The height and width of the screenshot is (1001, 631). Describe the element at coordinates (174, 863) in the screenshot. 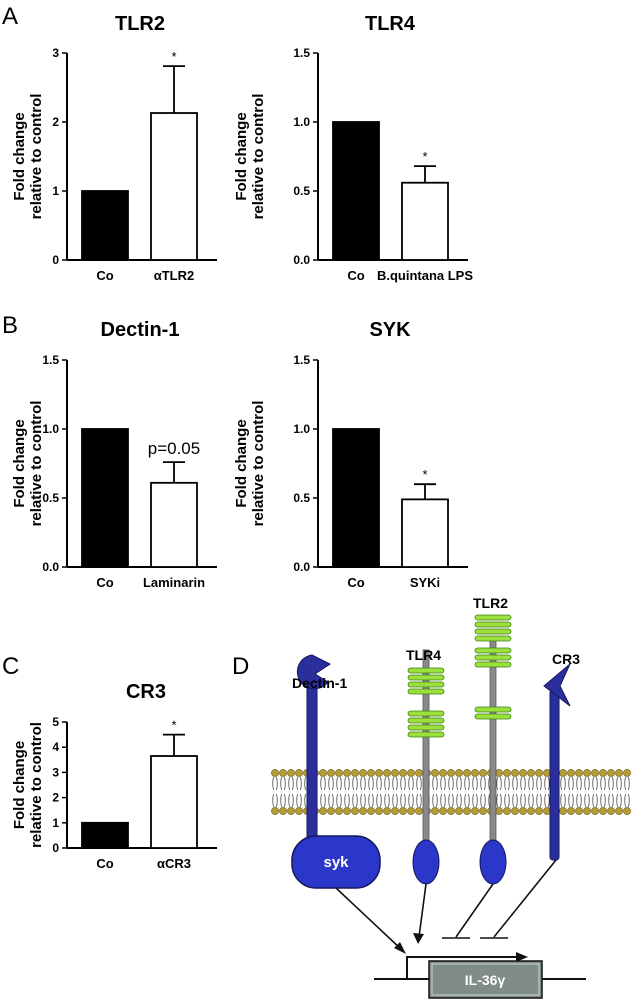

I see `x-category-label: αCR3` at that location.